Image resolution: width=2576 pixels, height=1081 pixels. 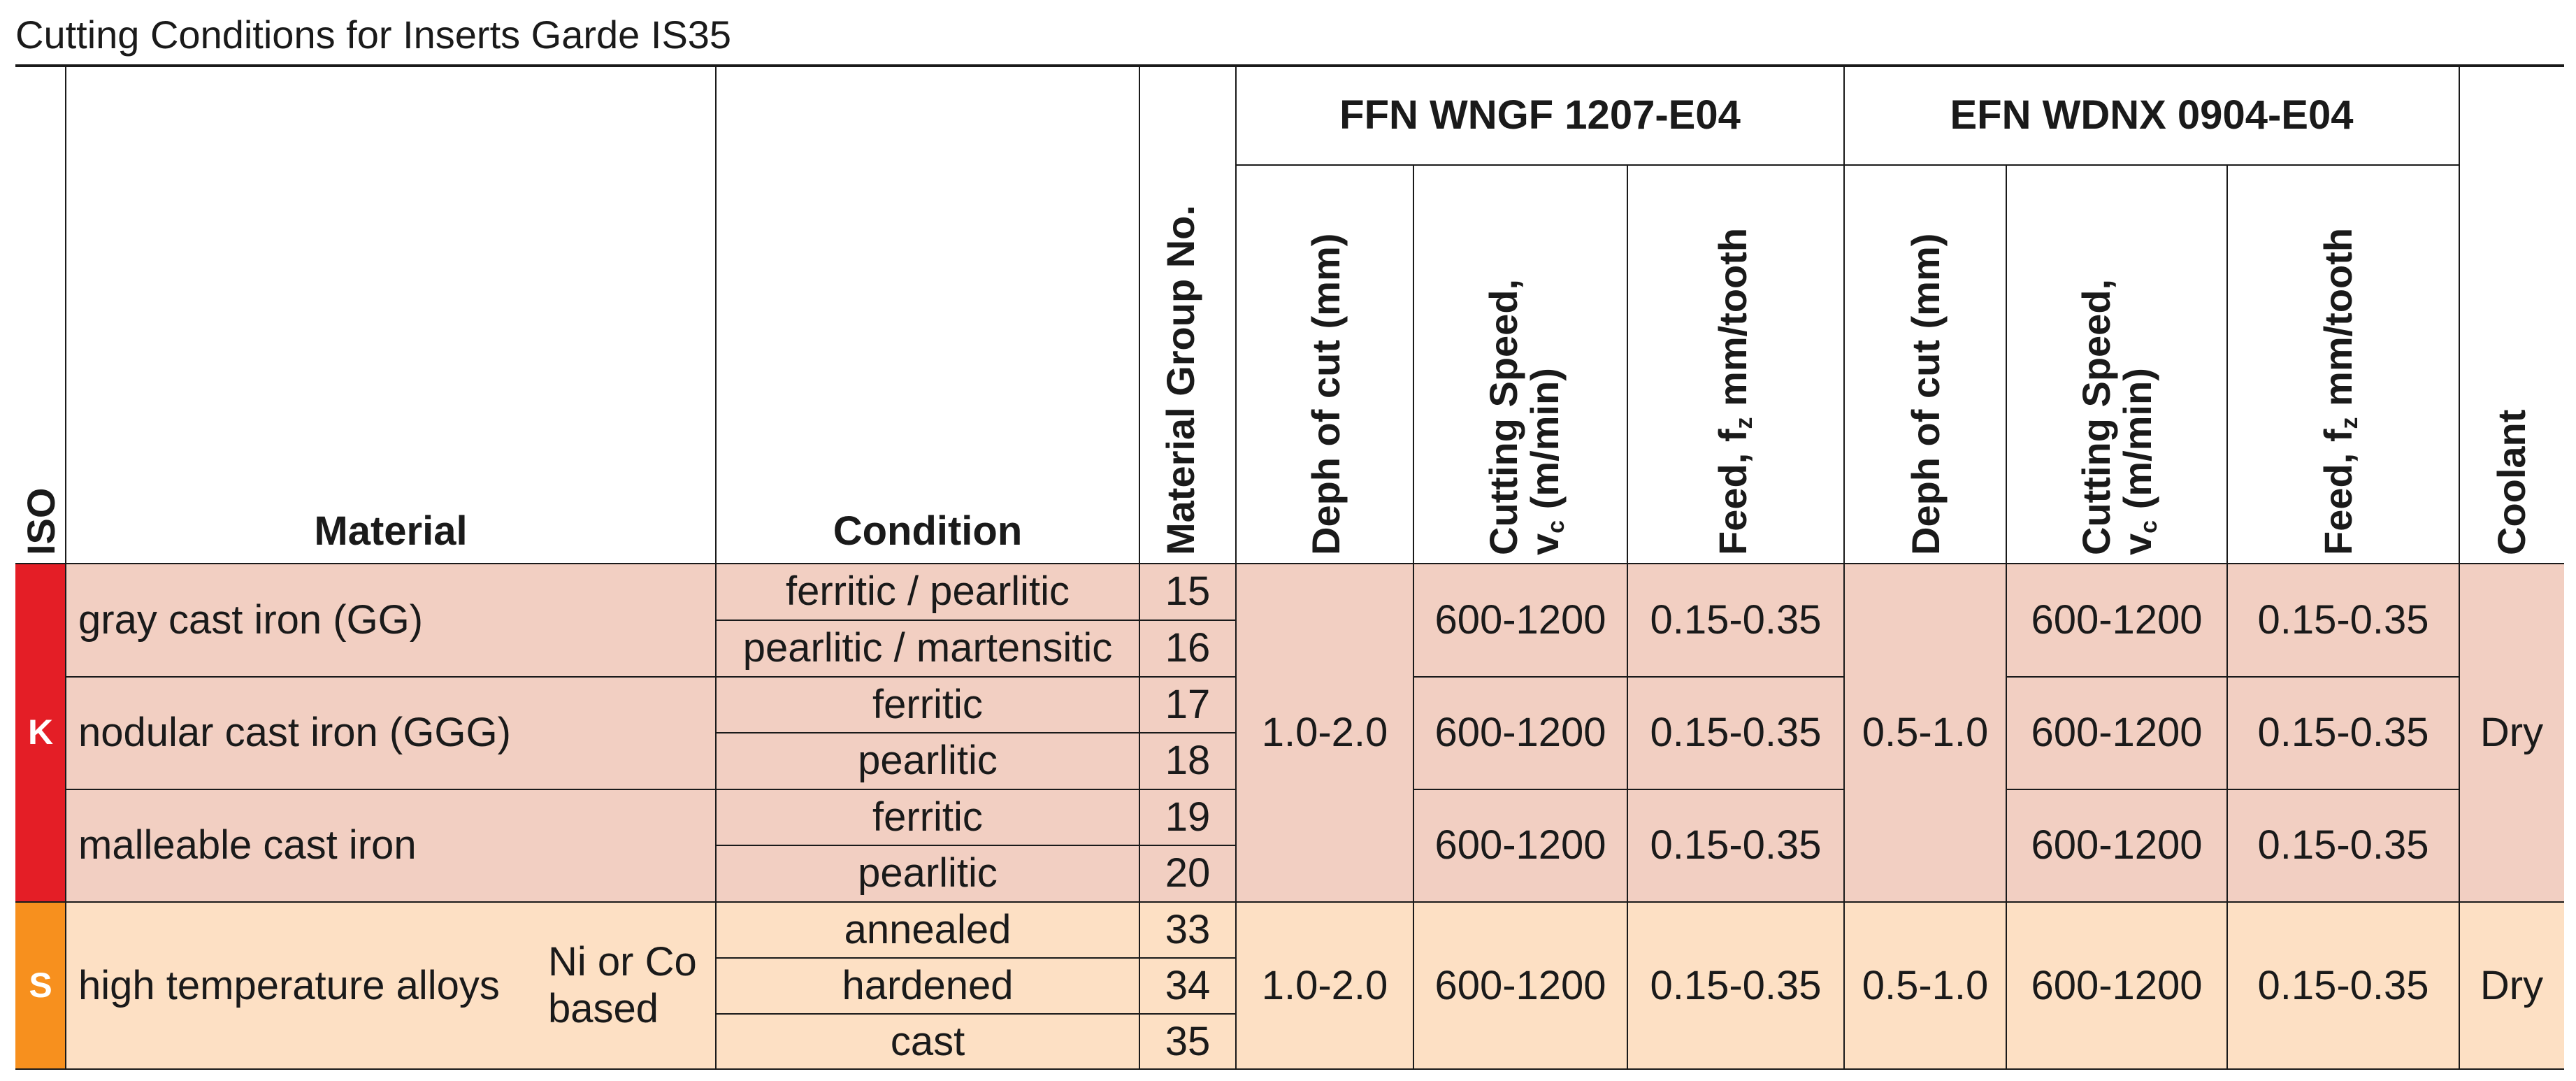 I want to click on speed2-header-line1: Cutting Speed,, so click(x=2096, y=416).